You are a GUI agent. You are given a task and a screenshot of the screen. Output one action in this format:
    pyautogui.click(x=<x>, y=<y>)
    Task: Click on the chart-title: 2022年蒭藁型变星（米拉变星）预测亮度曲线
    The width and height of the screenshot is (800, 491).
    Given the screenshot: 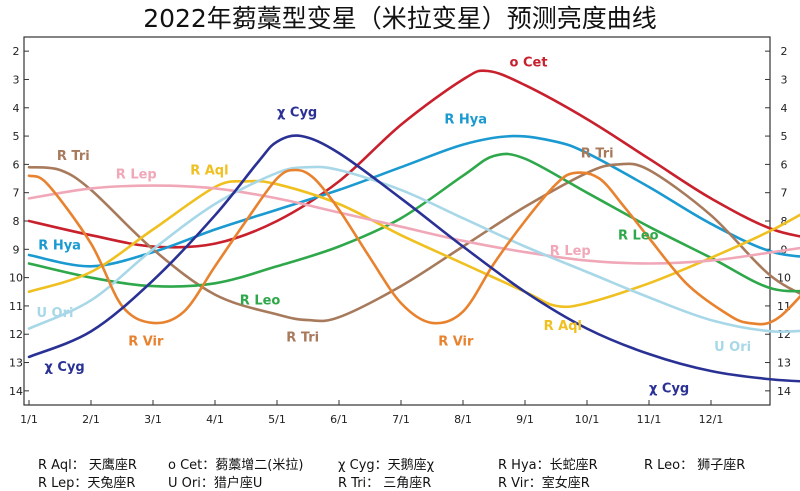 What is the action you would take?
    pyautogui.click(x=400, y=18)
    